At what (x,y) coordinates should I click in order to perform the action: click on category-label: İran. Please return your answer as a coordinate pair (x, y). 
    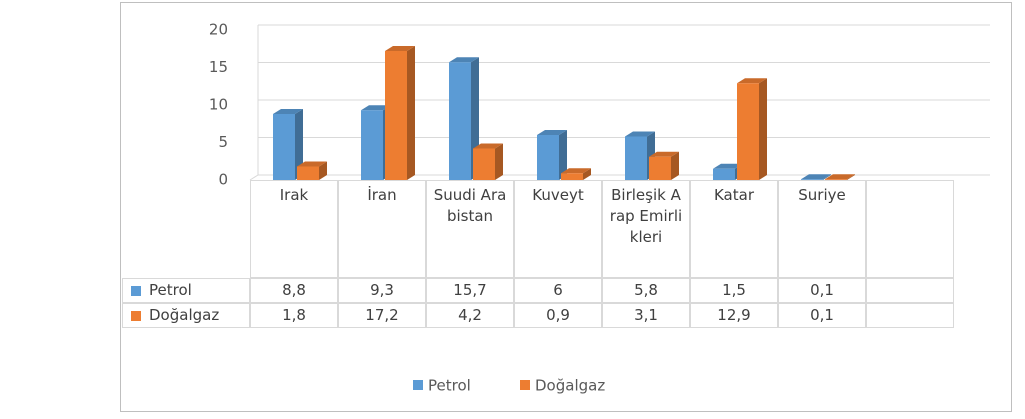
    Looking at the image, I should click on (382, 229).